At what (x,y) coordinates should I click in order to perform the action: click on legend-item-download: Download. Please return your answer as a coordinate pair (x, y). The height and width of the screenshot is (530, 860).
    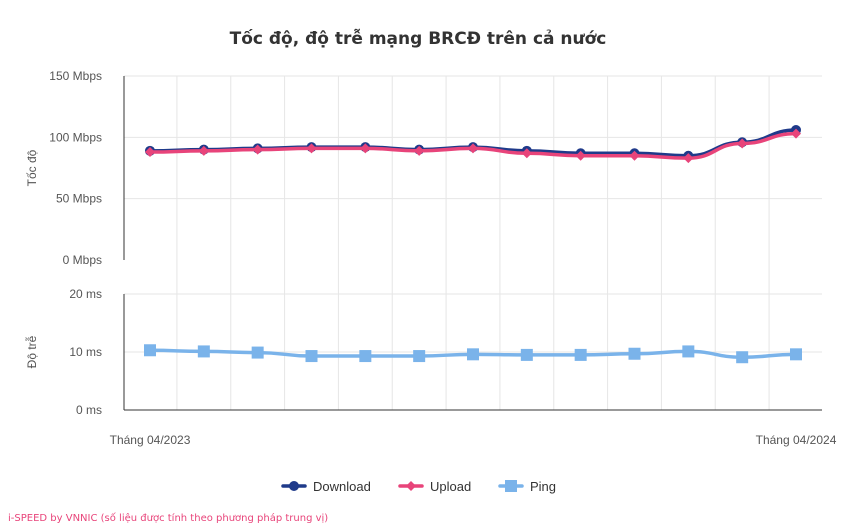
    Looking at the image, I should click on (326, 486).